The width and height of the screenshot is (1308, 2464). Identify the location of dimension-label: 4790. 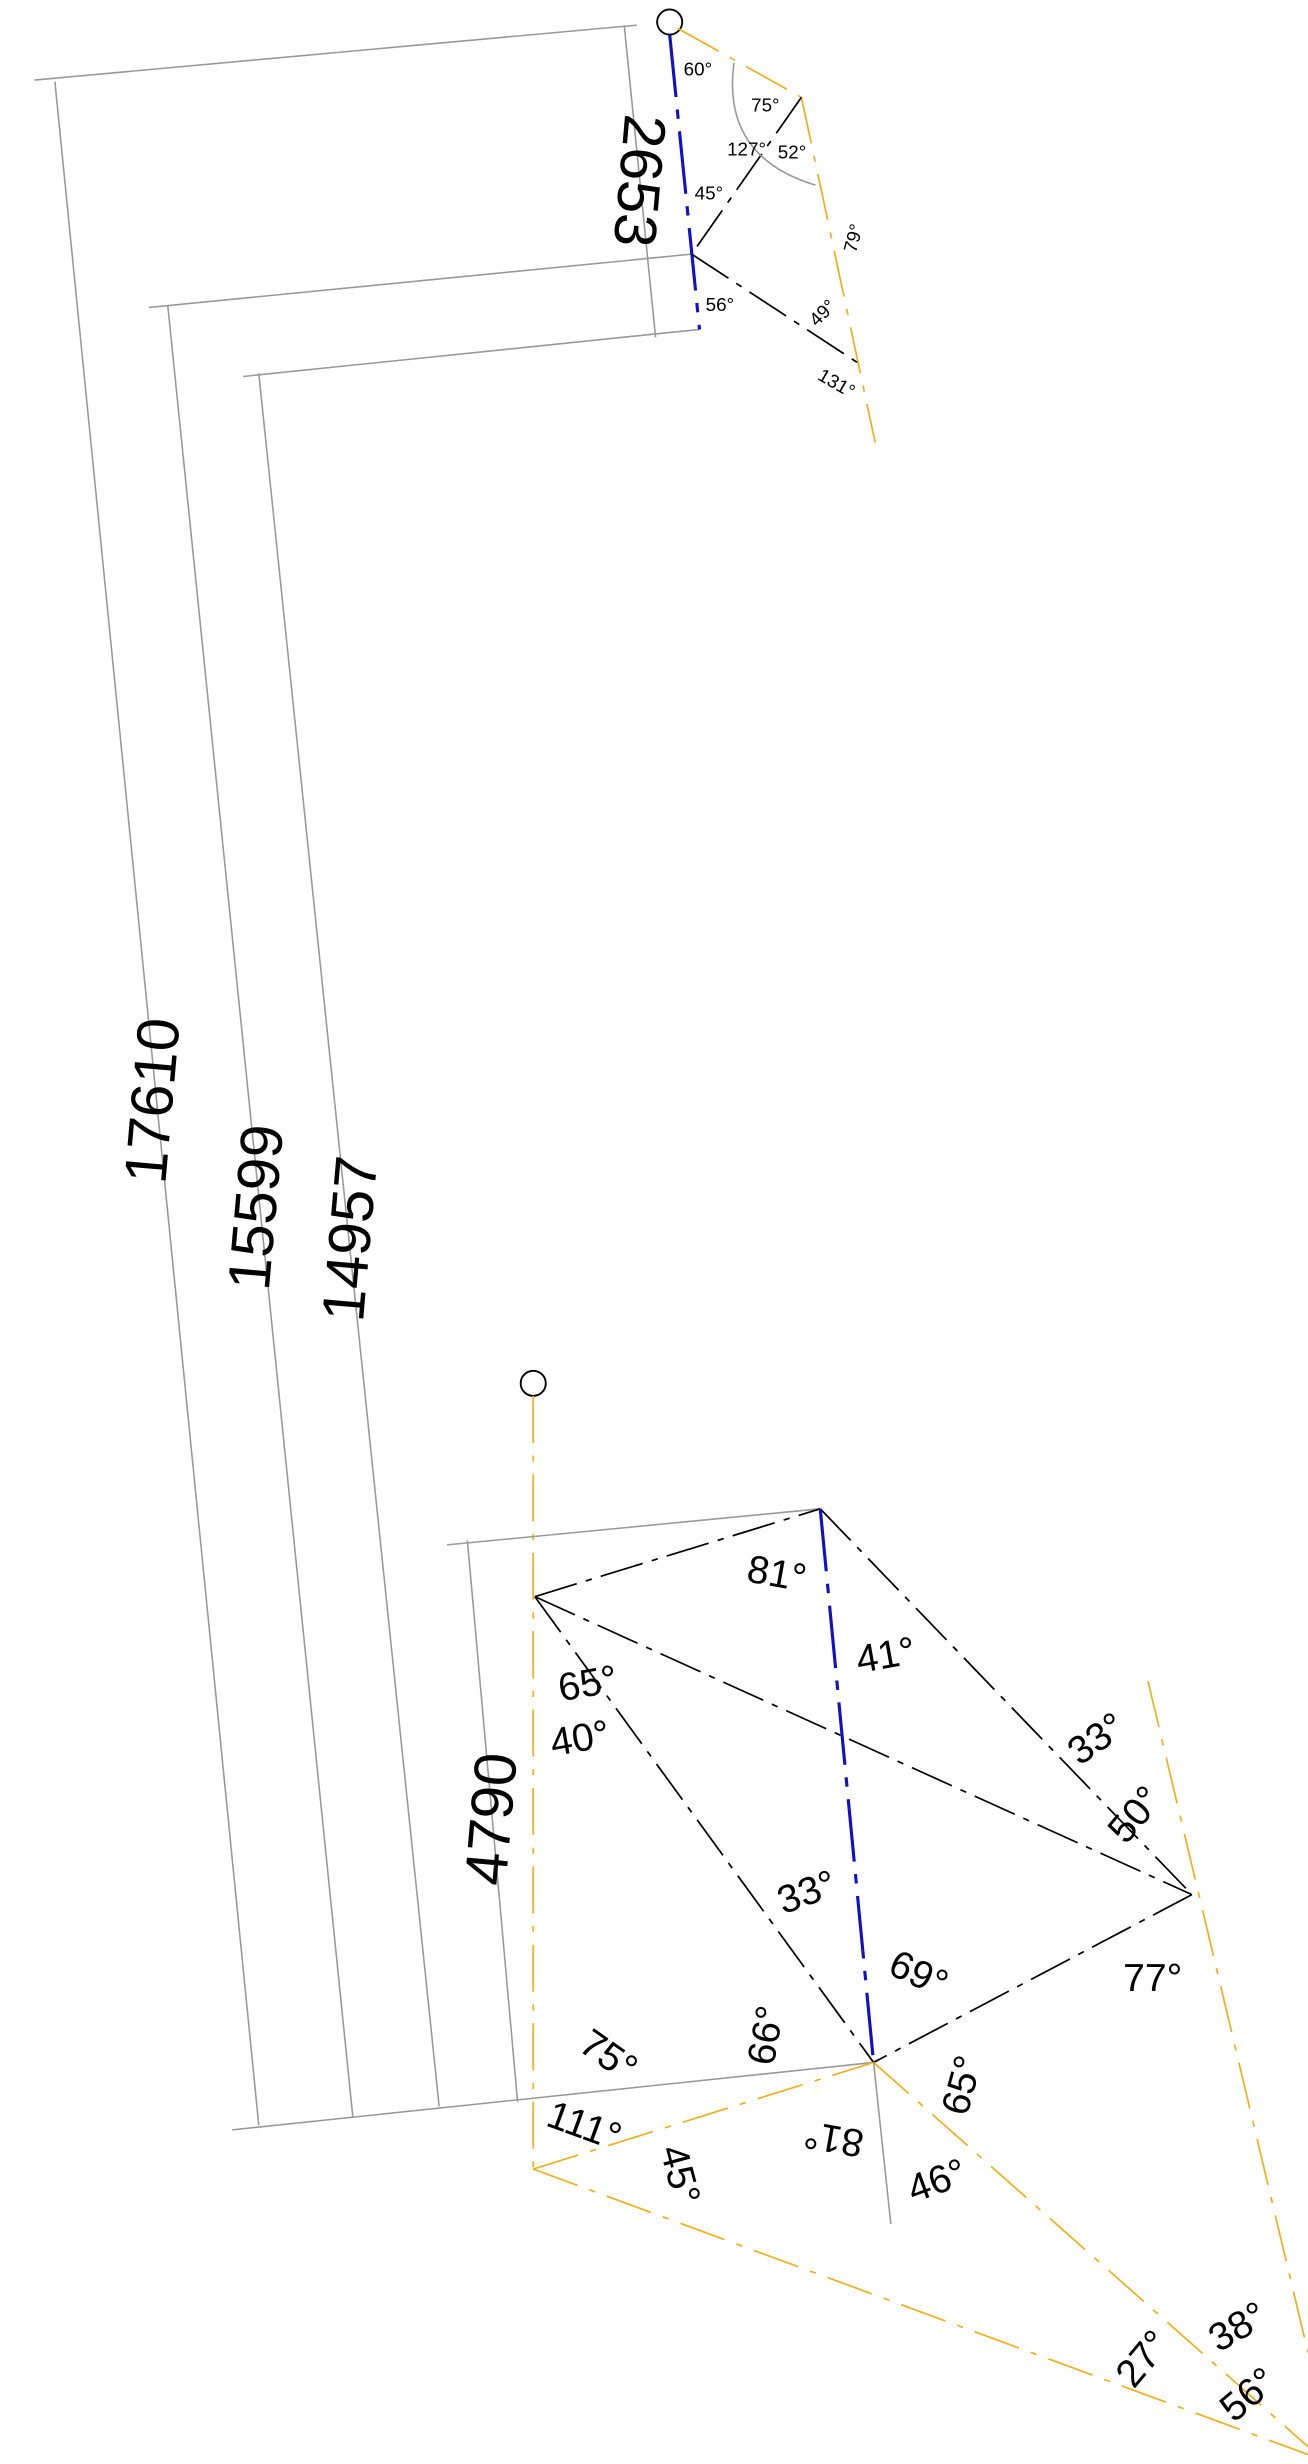
(491, 1819).